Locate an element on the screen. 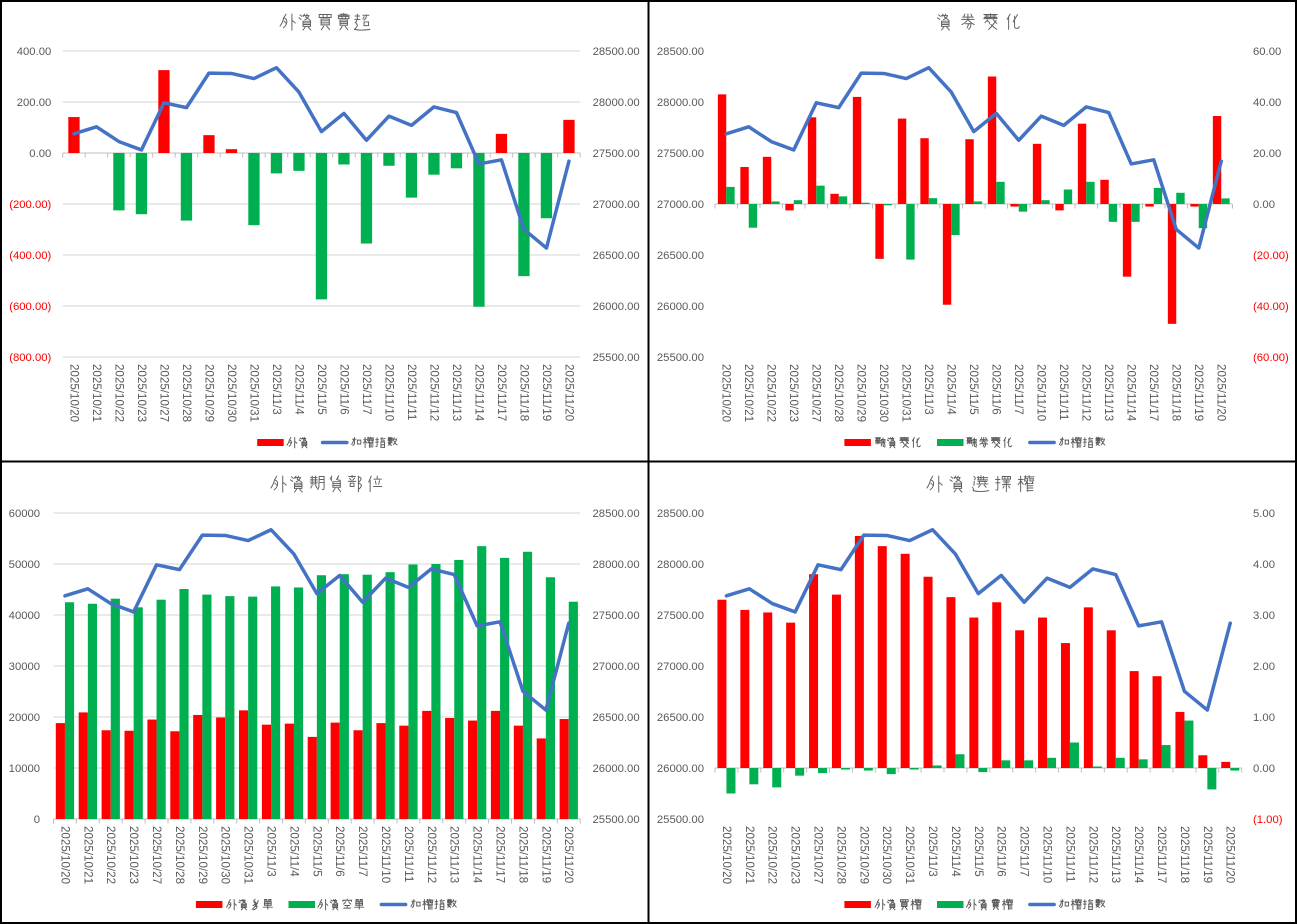 The image size is (1297, 924). svg-text: (200.00) is located at coordinates (30, 205).